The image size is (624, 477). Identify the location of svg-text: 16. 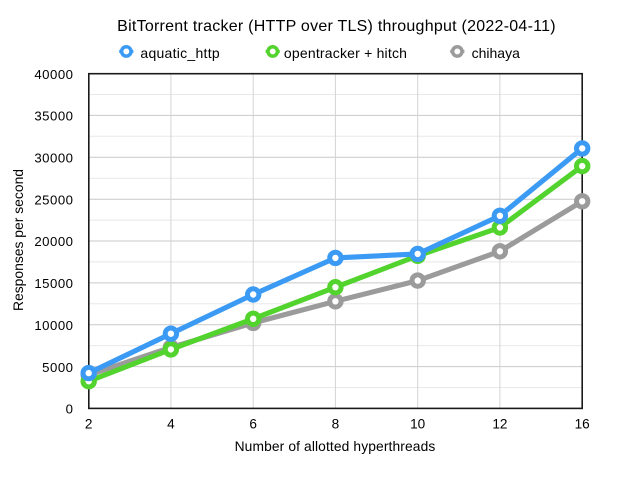
(582, 424).